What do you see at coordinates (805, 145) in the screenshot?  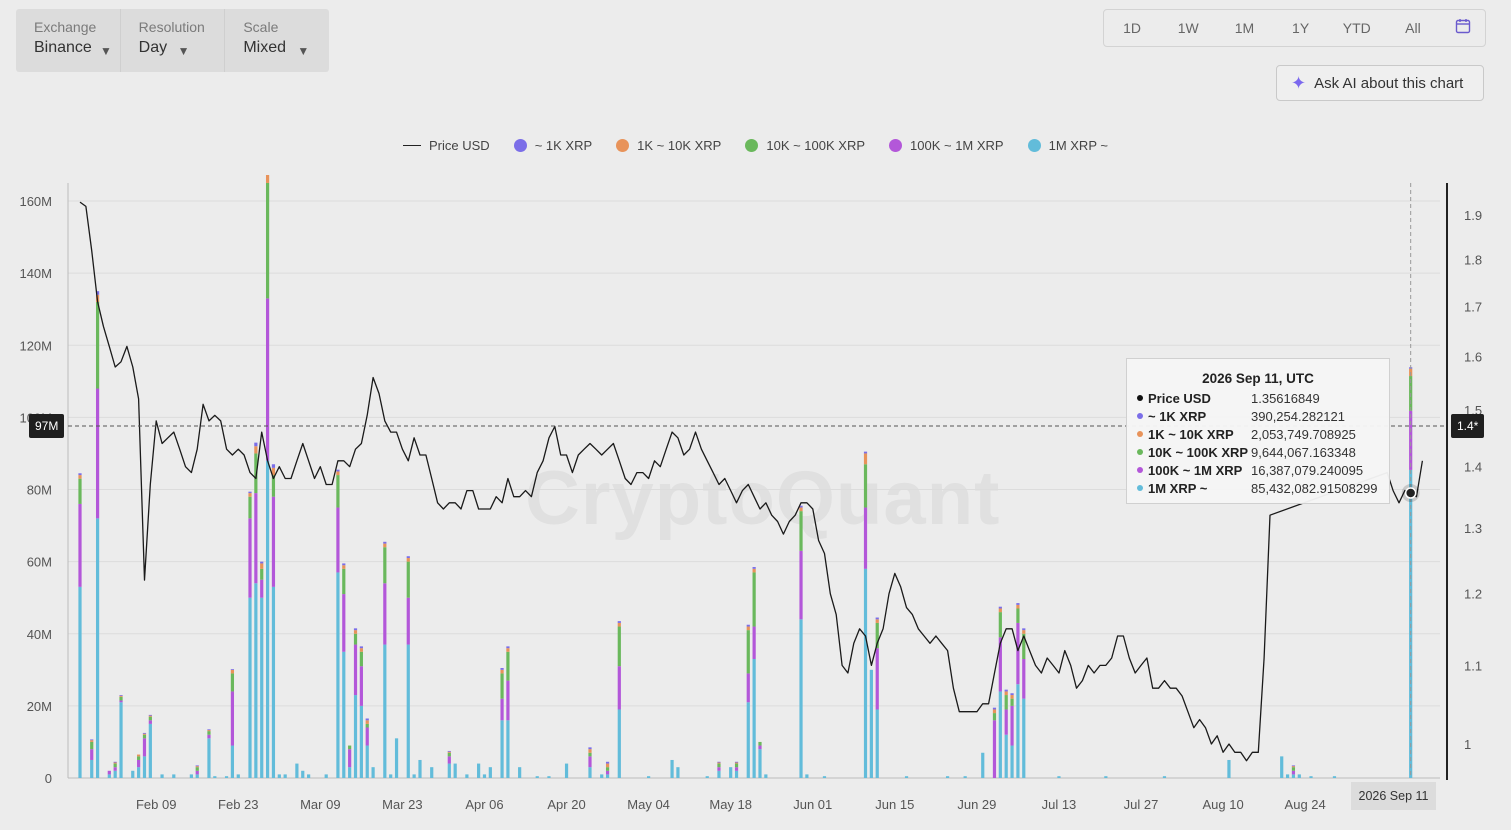 I see `legend-item-10k-100k: 10K ~ 100K XRP` at bounding box center [805, 145].